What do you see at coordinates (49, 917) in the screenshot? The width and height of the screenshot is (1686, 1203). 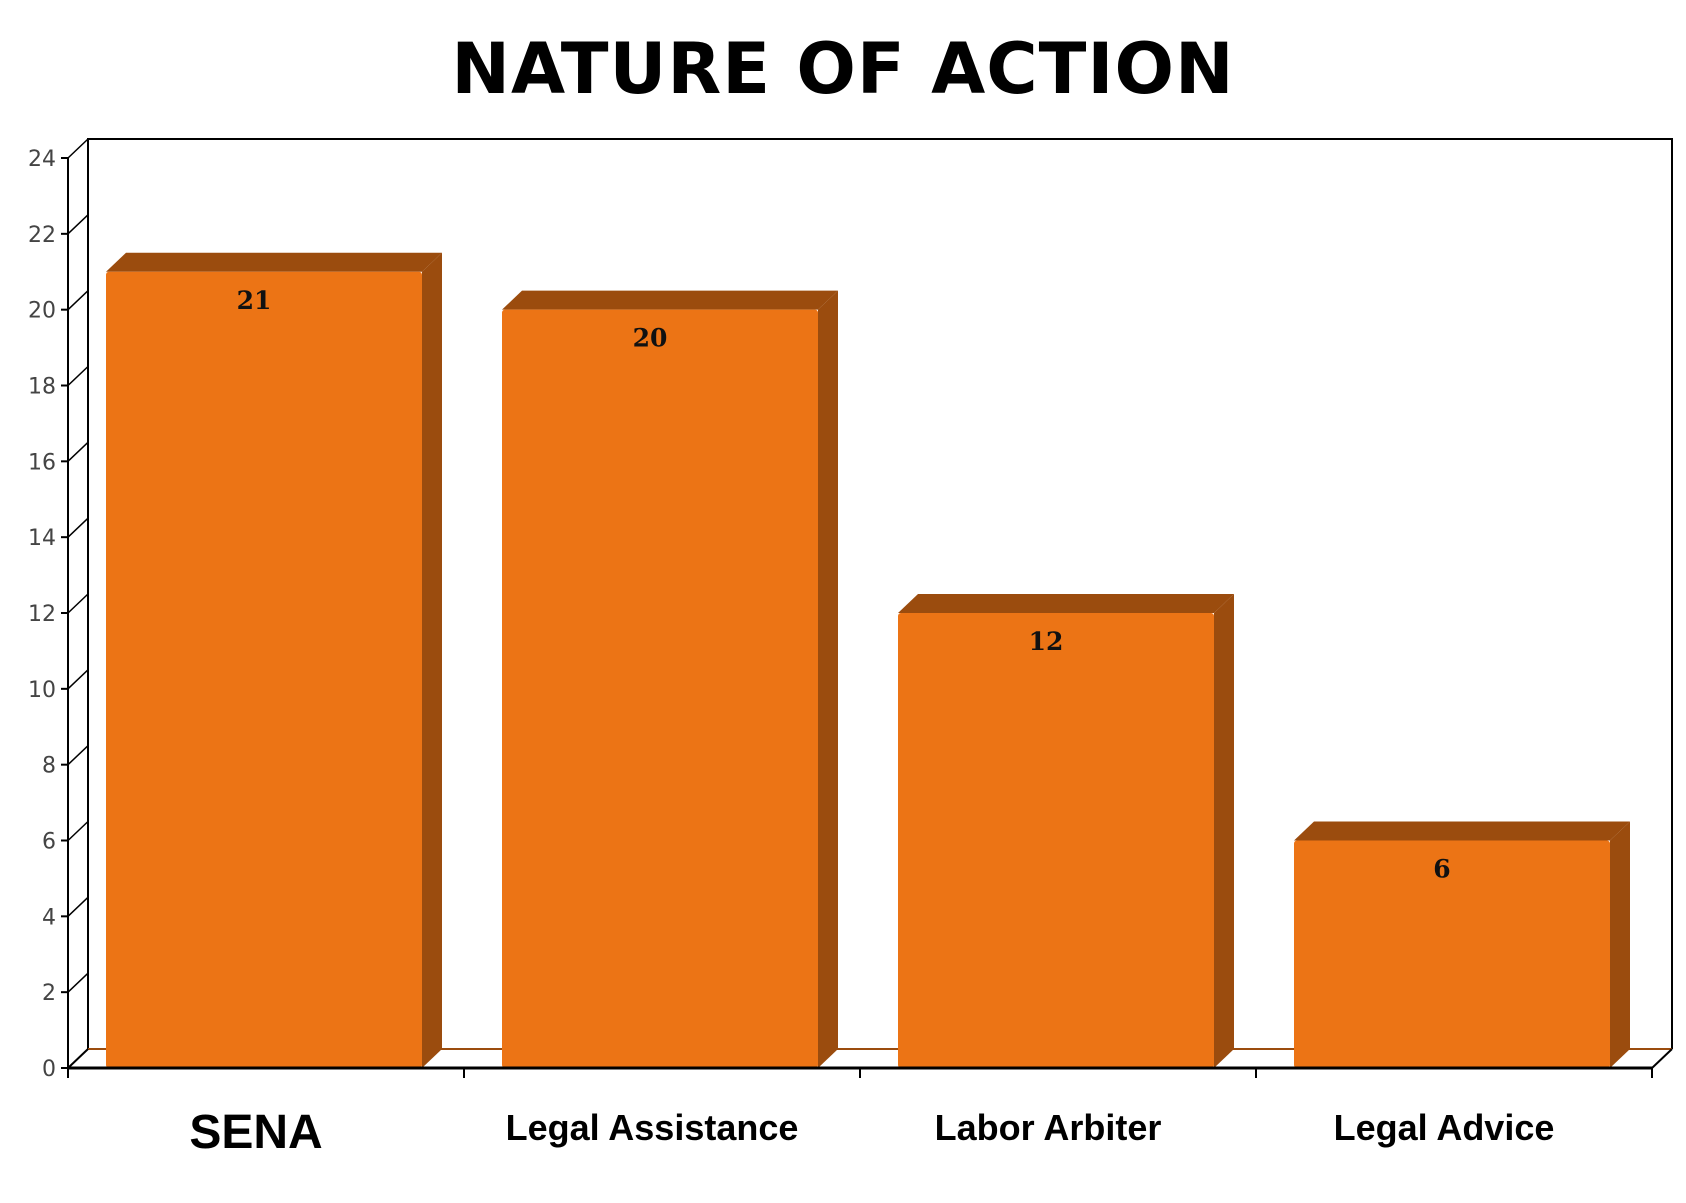 I see `y-tick-label: 4` at bounding box center [49, 917].